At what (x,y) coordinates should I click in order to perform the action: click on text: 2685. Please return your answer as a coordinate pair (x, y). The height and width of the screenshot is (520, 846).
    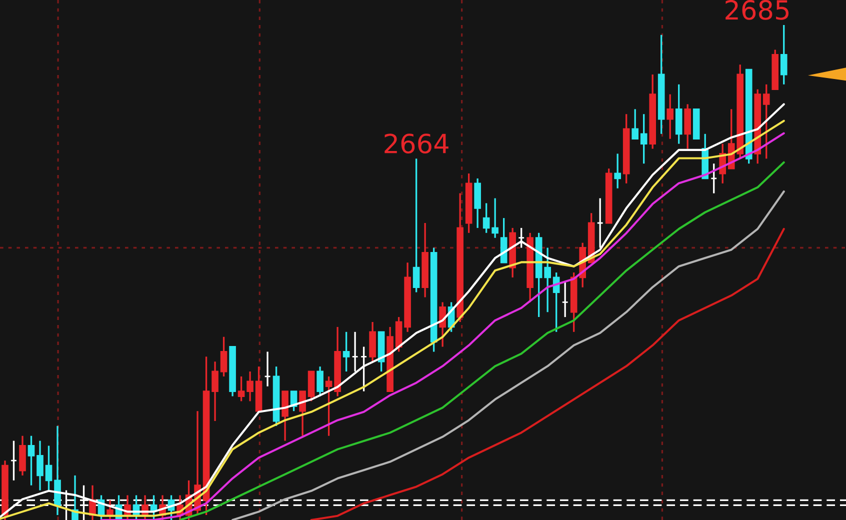
    Looking at the image, I should click on (757, 10).